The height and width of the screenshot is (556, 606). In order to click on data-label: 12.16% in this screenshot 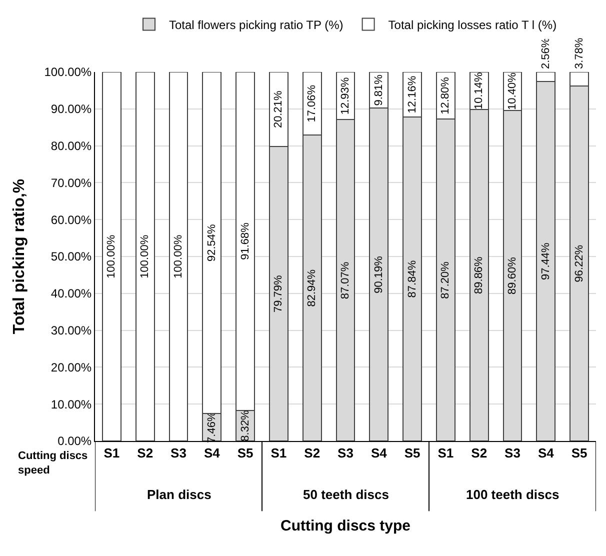, I will do `click(412, 95)`.